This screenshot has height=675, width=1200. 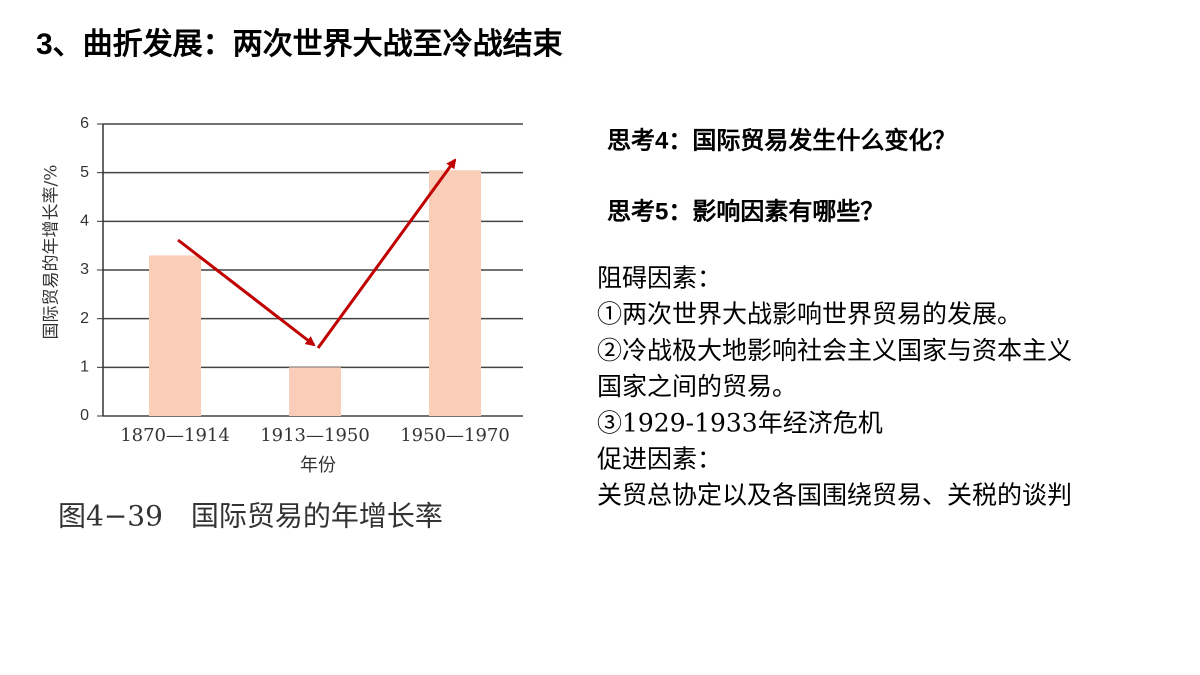 What do you see at coordinates (659, 459) in the screenshot?
I see `factor-line: 促进因素：` at bounding box center [659, 459].